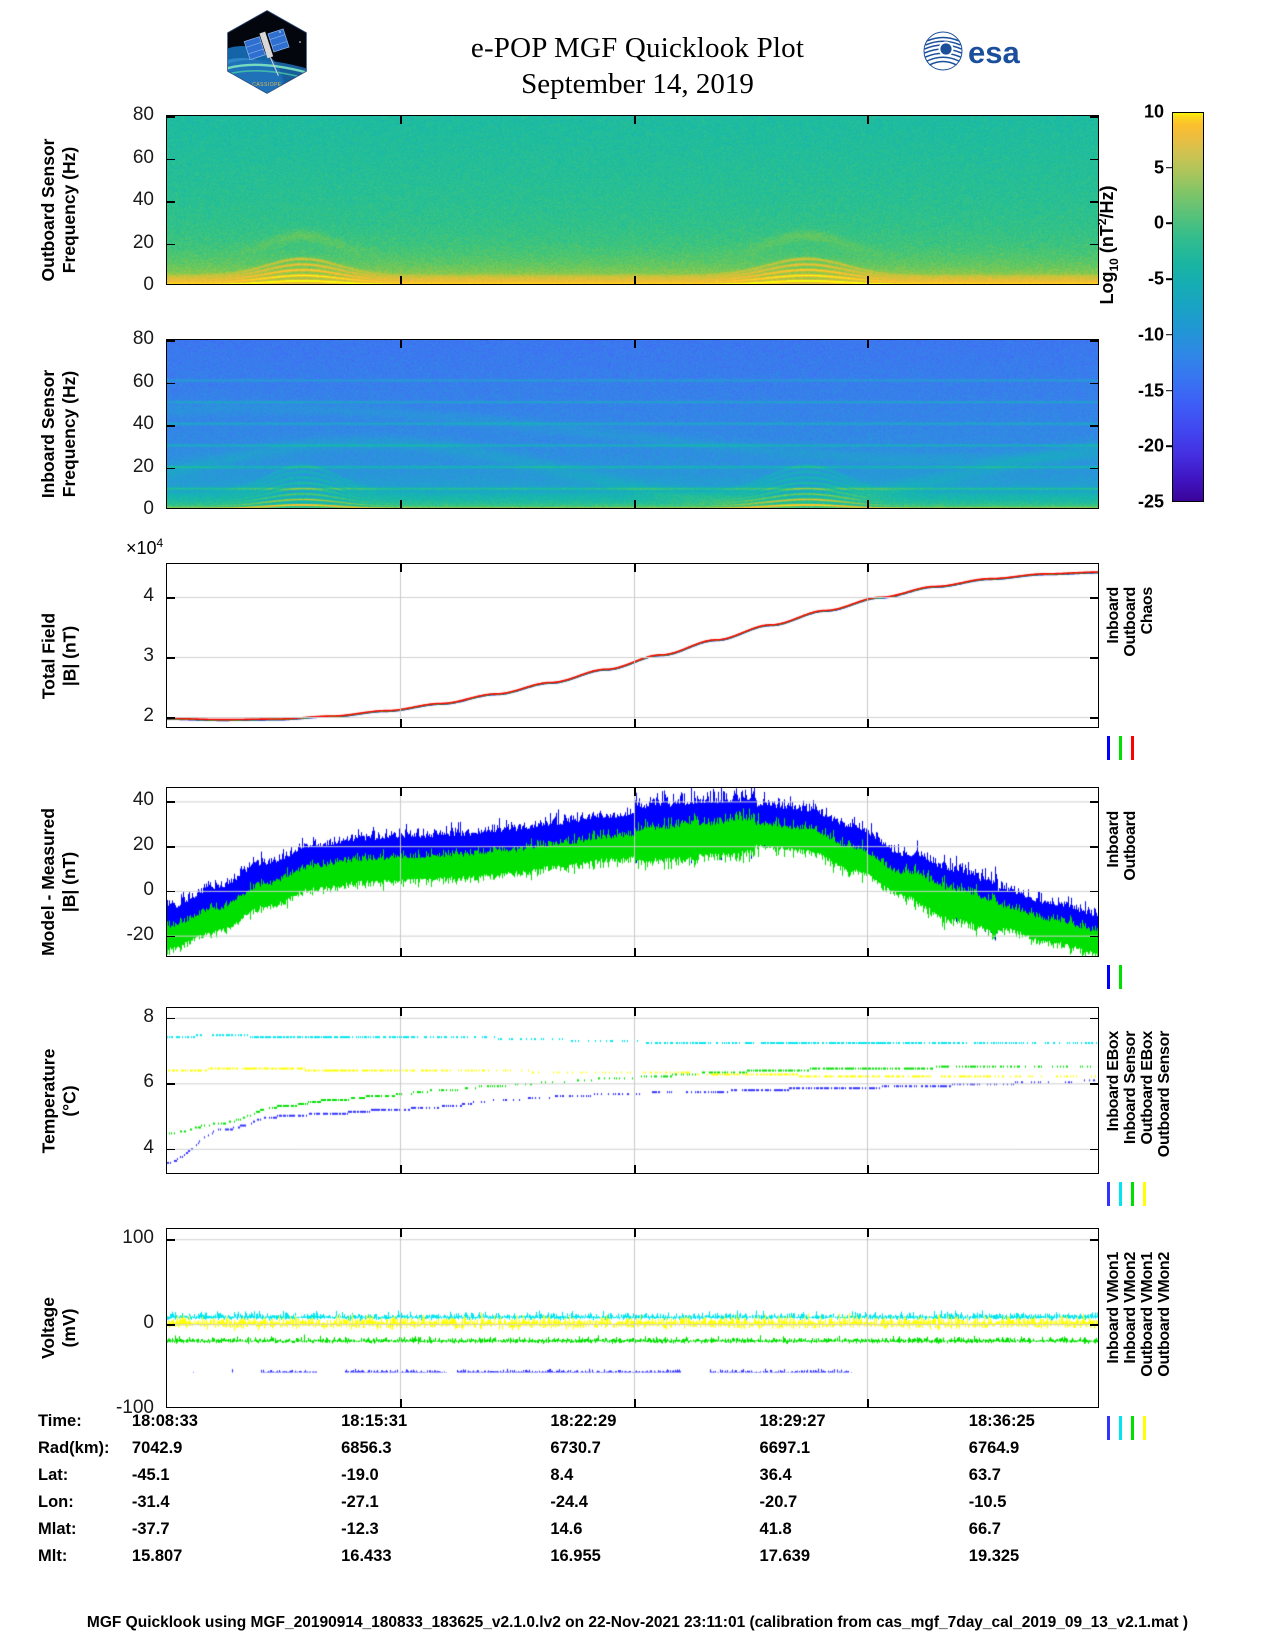  Describe the element at coordinates (1164, 1314) in the screenshot. I see `legend-label: Outboard VMon2` at that location.